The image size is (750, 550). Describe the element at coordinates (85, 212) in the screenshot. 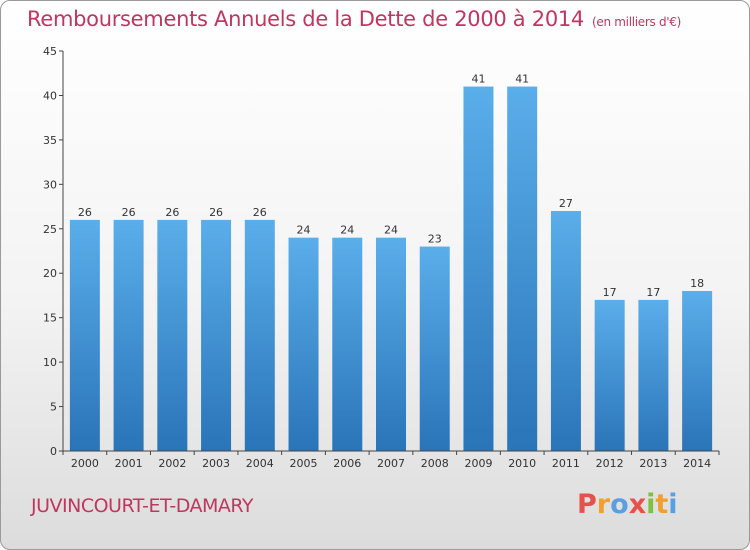

I see `data-label-2000: 26` at that location.